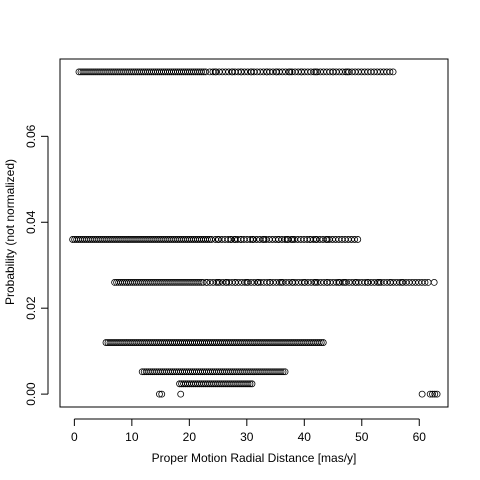  What do you see at coordinates (10, 232) in the screenshot?
I see `y-axis-title: Probability (not normalized)` at bounding box center [10, 232].